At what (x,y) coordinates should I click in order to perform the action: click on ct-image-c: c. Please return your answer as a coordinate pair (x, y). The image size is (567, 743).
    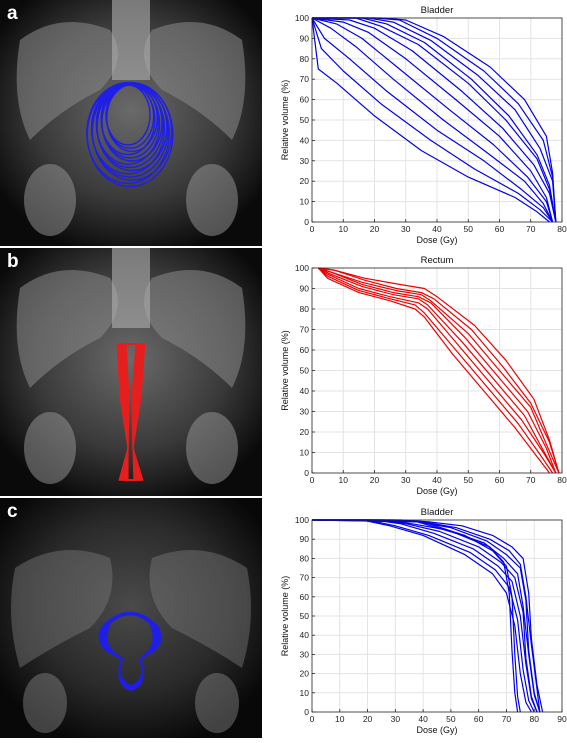
    Looking at the image, I should click on (131, 618).